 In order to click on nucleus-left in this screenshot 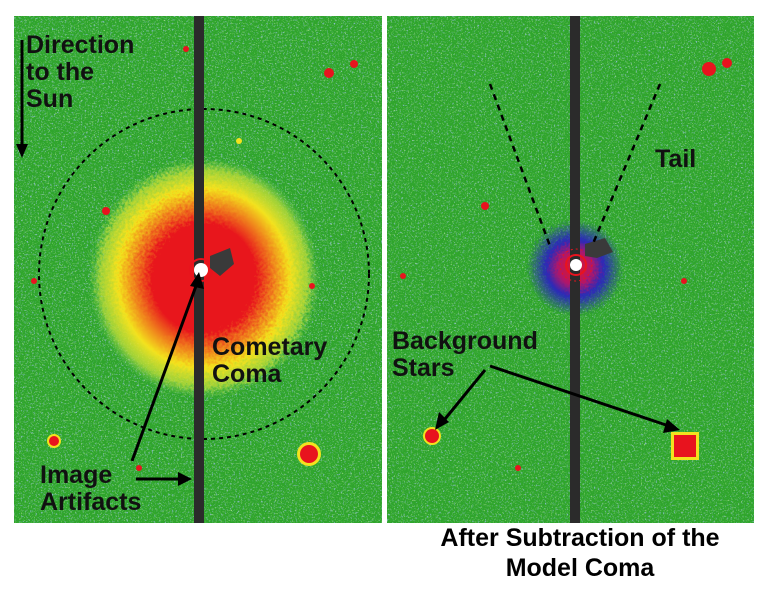, I will do `click(211, 265)`.